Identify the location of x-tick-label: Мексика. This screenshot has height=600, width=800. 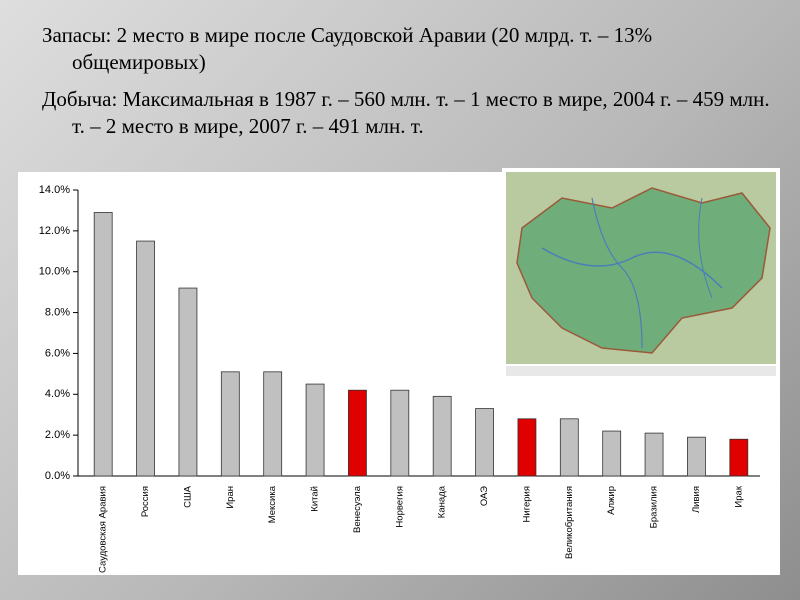
(272, 504).